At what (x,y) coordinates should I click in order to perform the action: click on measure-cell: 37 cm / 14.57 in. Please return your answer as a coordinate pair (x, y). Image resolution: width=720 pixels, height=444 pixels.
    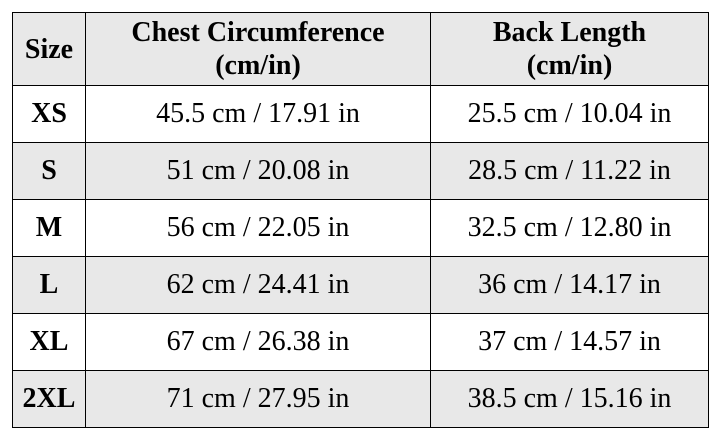
    Looking at the image, I should click on (569, 342).